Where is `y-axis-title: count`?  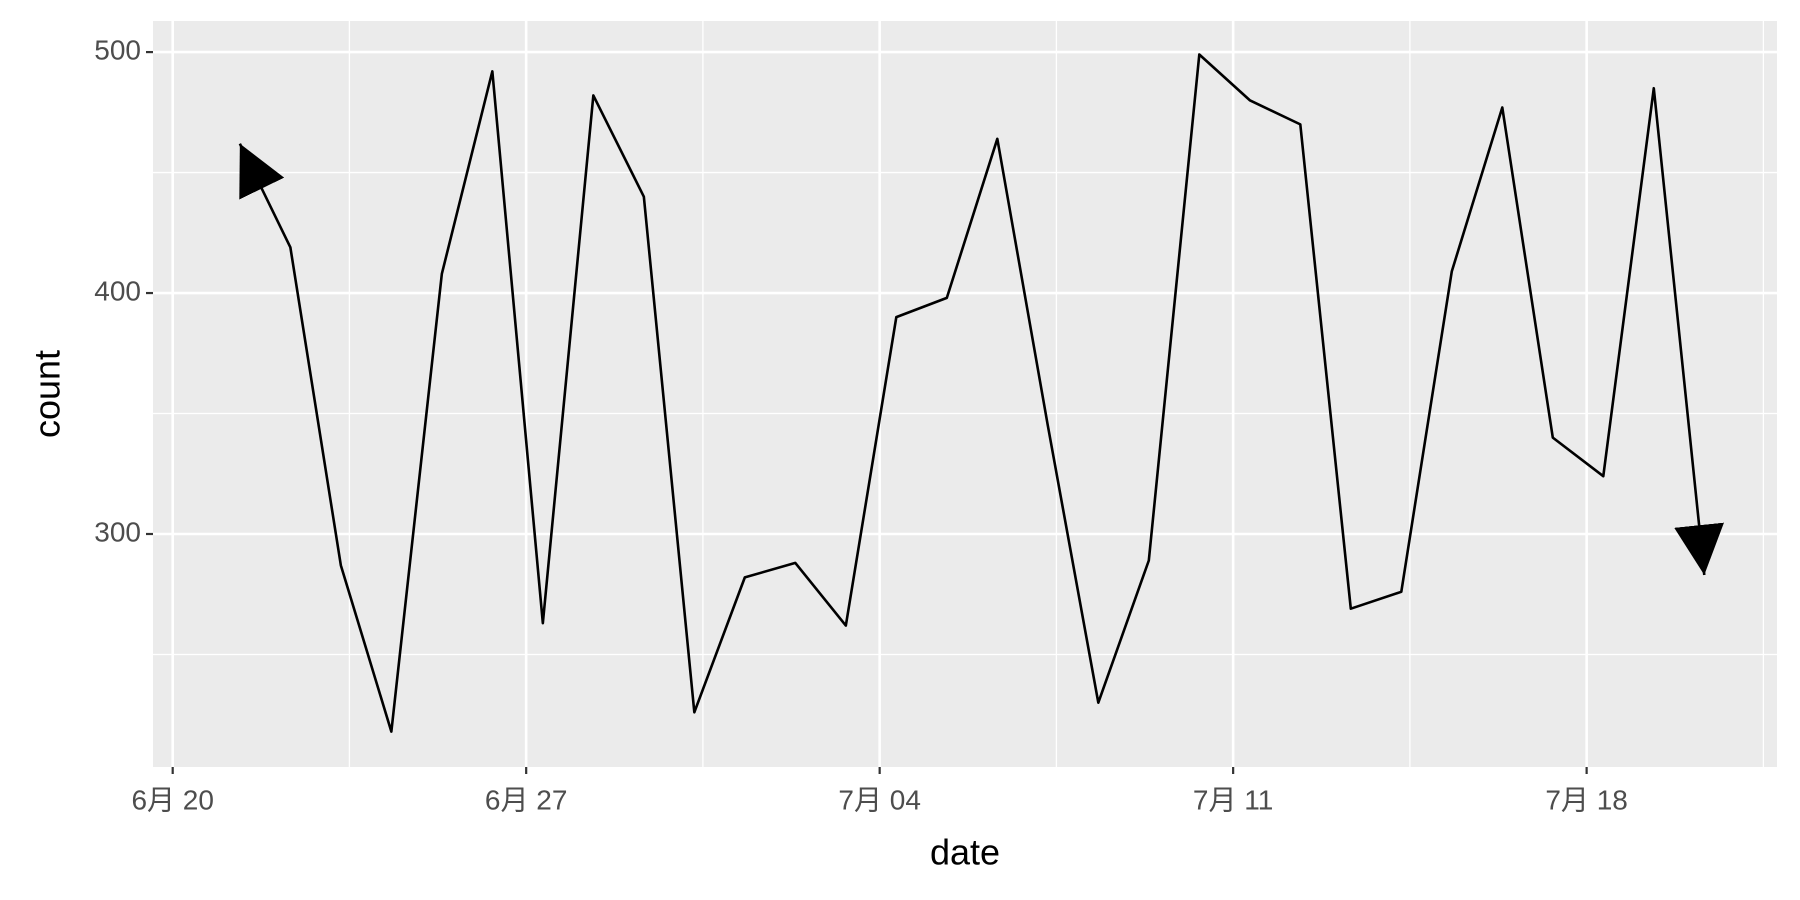
y-axis-title: count is located at coordinates (47, 394).